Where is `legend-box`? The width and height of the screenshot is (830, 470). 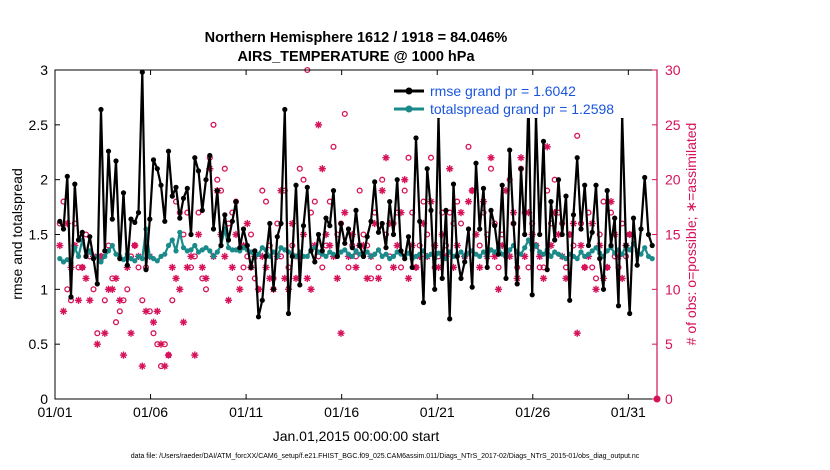
legend-box is located at coordinates (519, 99).